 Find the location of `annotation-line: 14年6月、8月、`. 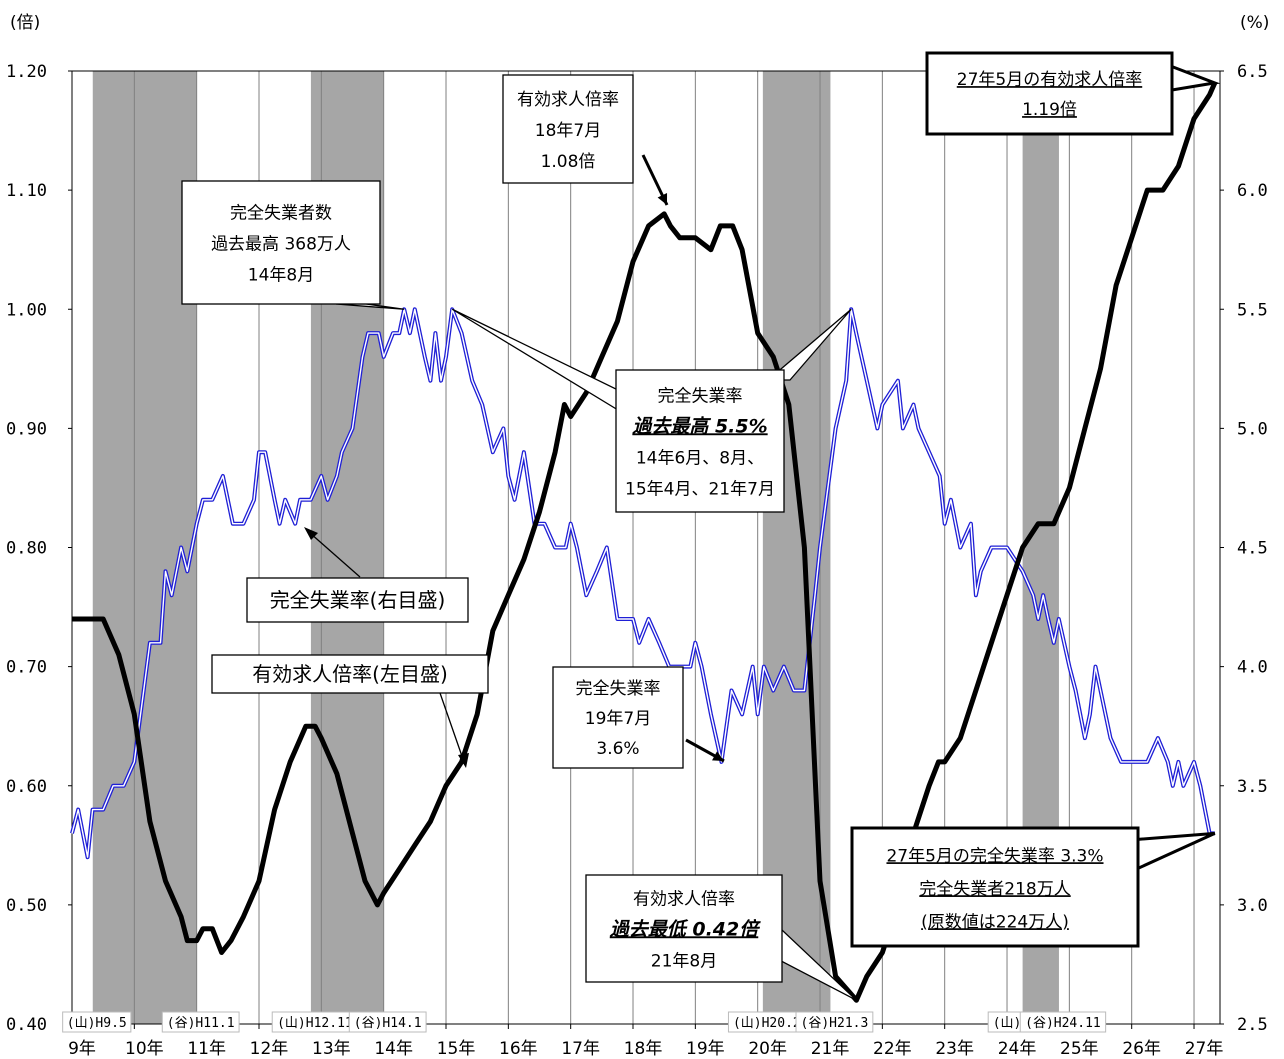

annotation-line: 14年6月、8月、 is located at coordinates (700, 458).